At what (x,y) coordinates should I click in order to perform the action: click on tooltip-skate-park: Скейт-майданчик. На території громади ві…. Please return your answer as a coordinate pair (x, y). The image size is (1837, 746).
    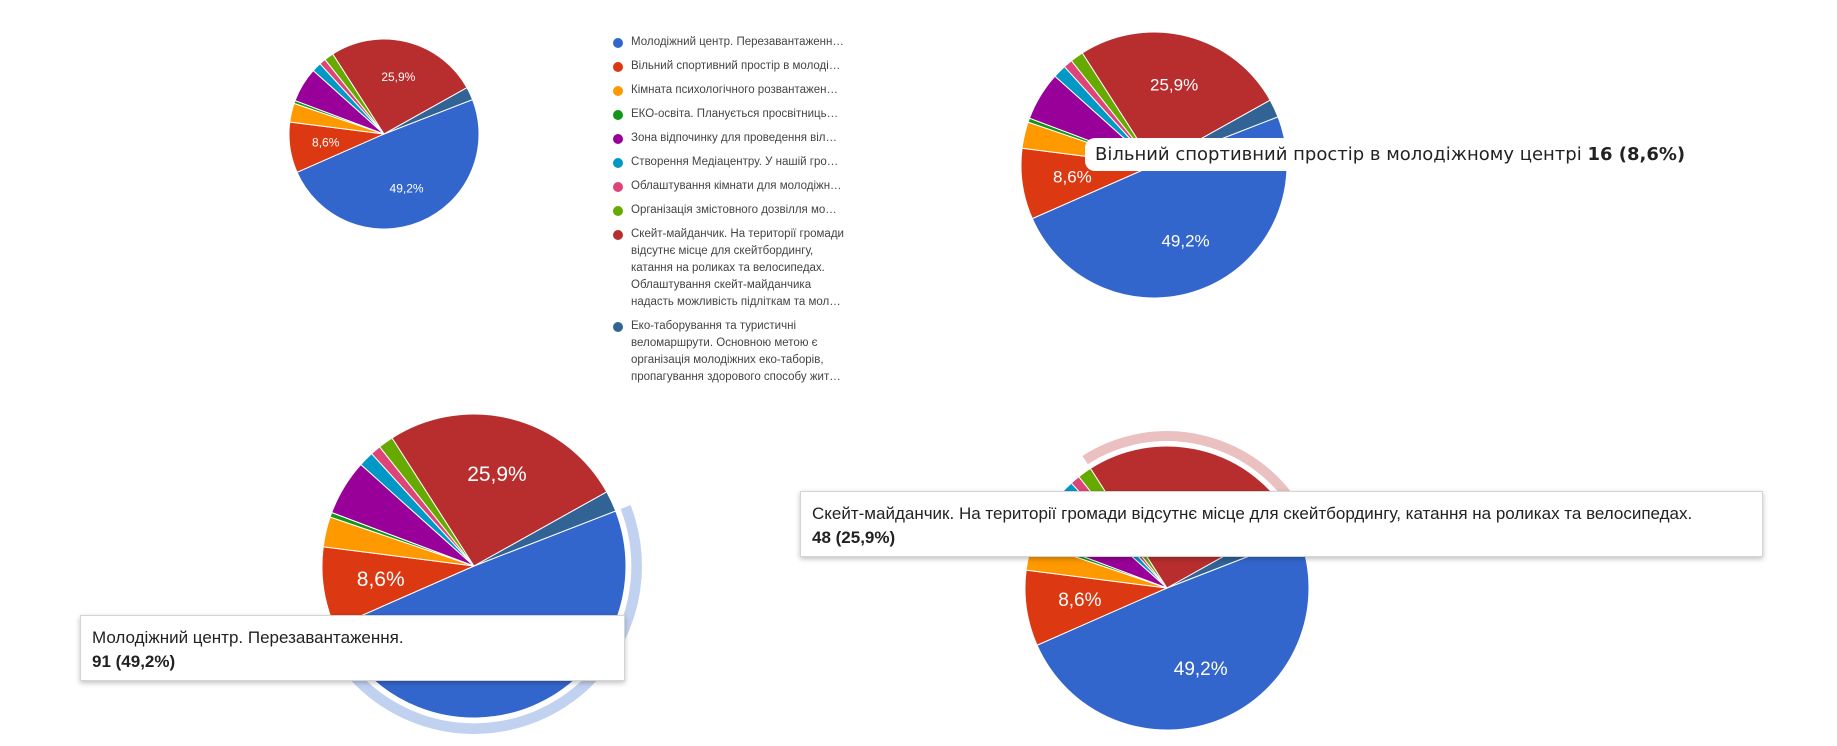
    Looking at the image, I should click on (1281, 524).